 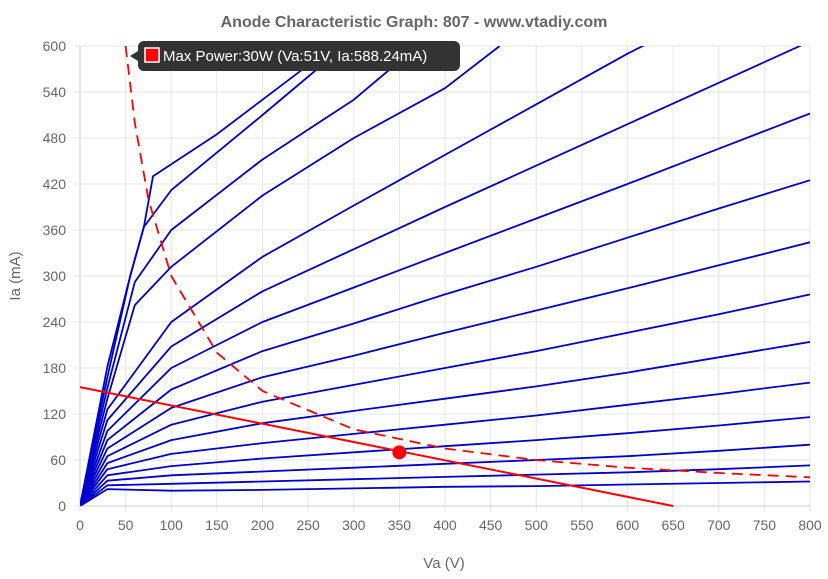 I want to click on y-tick-label: 480, so click(x=55, y=138).